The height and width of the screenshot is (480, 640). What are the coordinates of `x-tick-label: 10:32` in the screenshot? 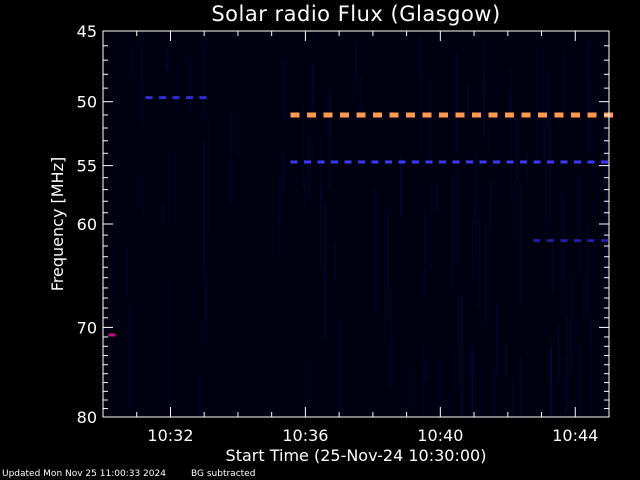 It's located at (170, 435).